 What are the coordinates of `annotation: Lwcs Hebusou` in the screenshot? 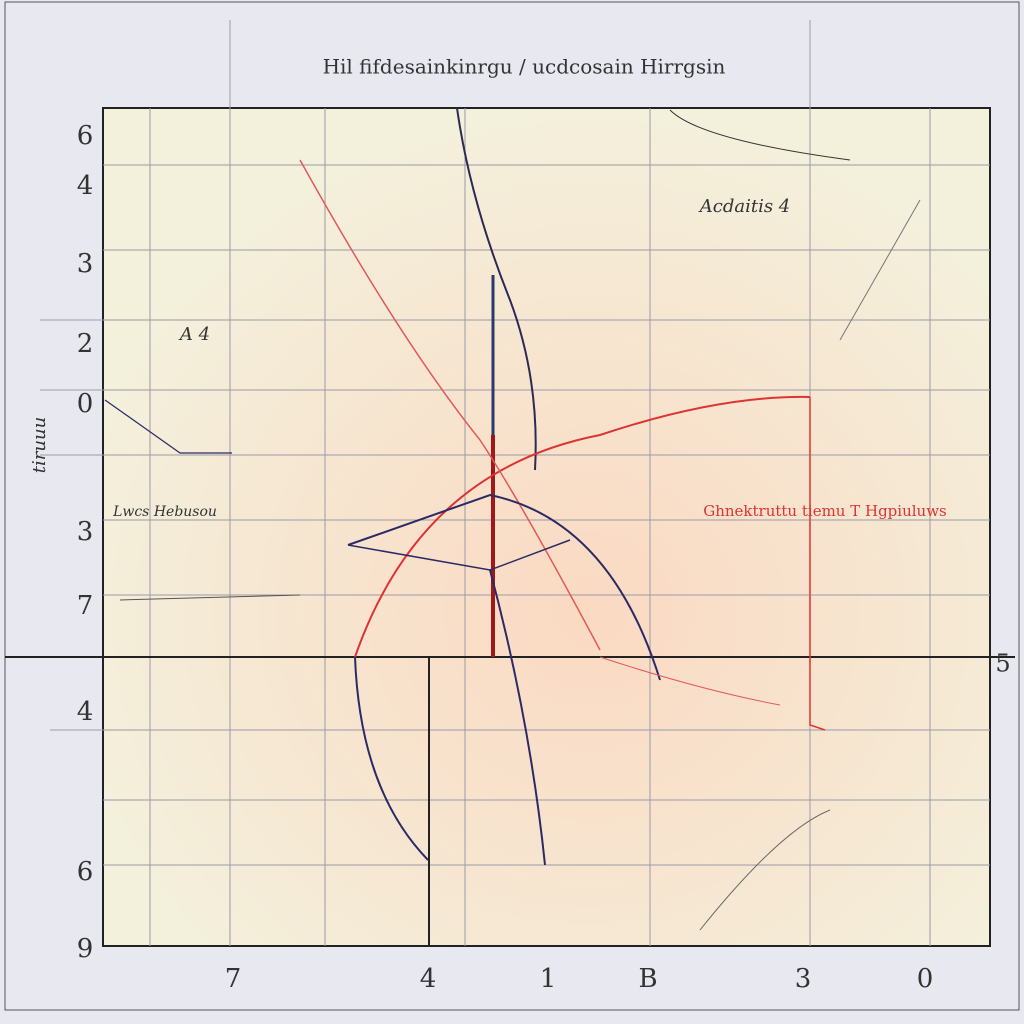 It's located at (164, 512).